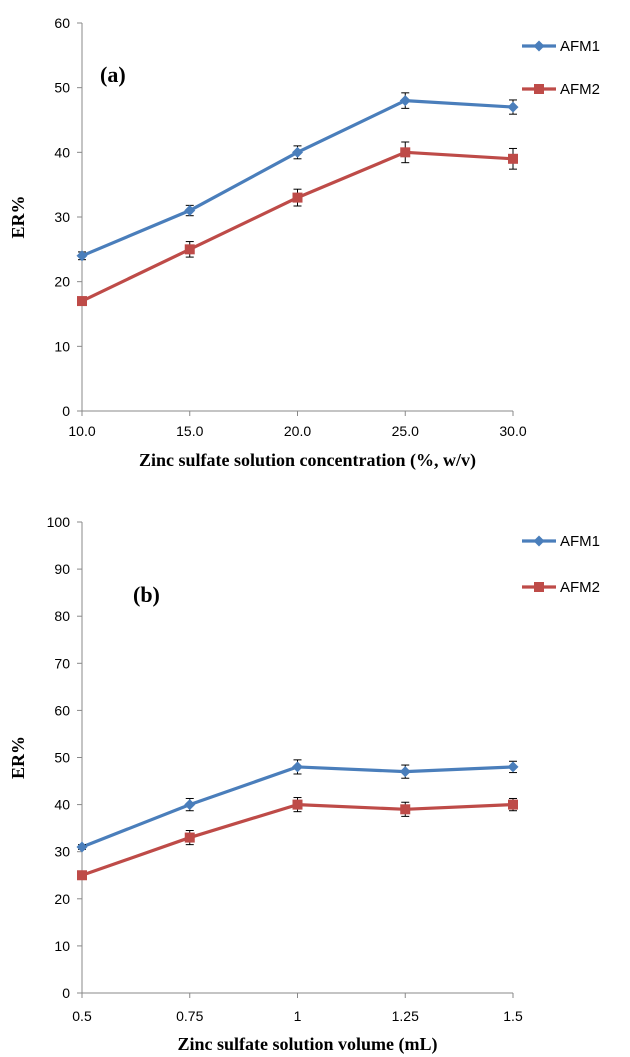 The width and height of the screenshot is (630, 1057). What do you see at coordinates (62, 616) in the screenshot?
I see `y-tick-label: 80` at bounding box center [62, 616].